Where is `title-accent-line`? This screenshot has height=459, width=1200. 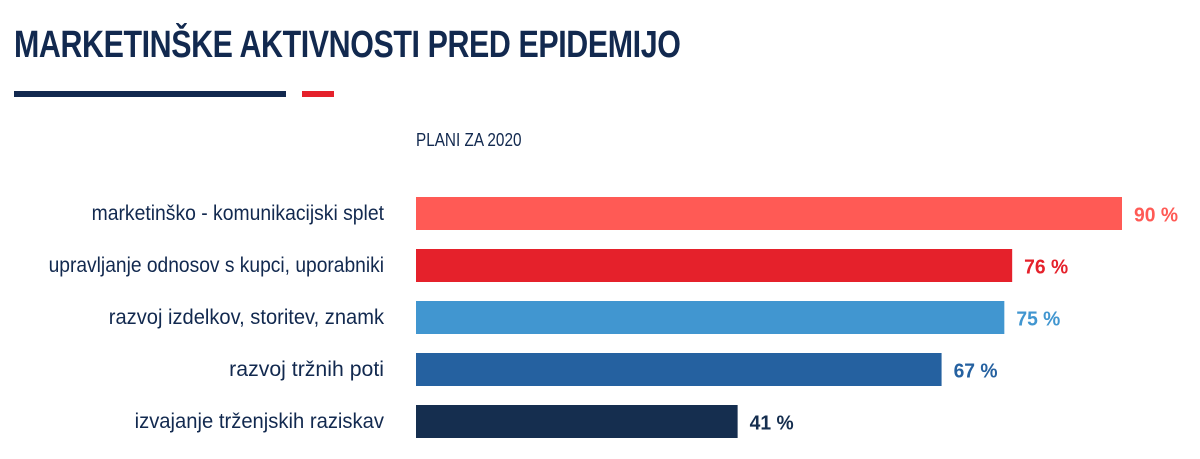
title-accent-line is located at coordinates (318, 94).